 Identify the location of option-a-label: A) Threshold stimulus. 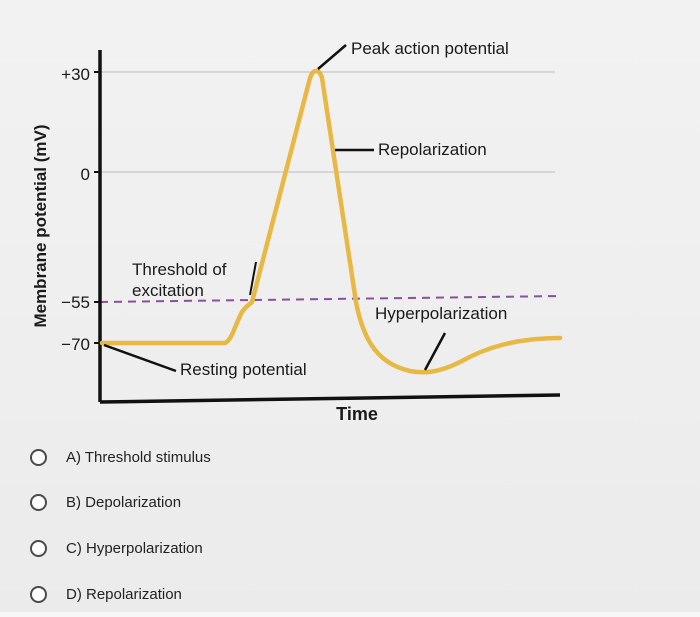
(138, 457).